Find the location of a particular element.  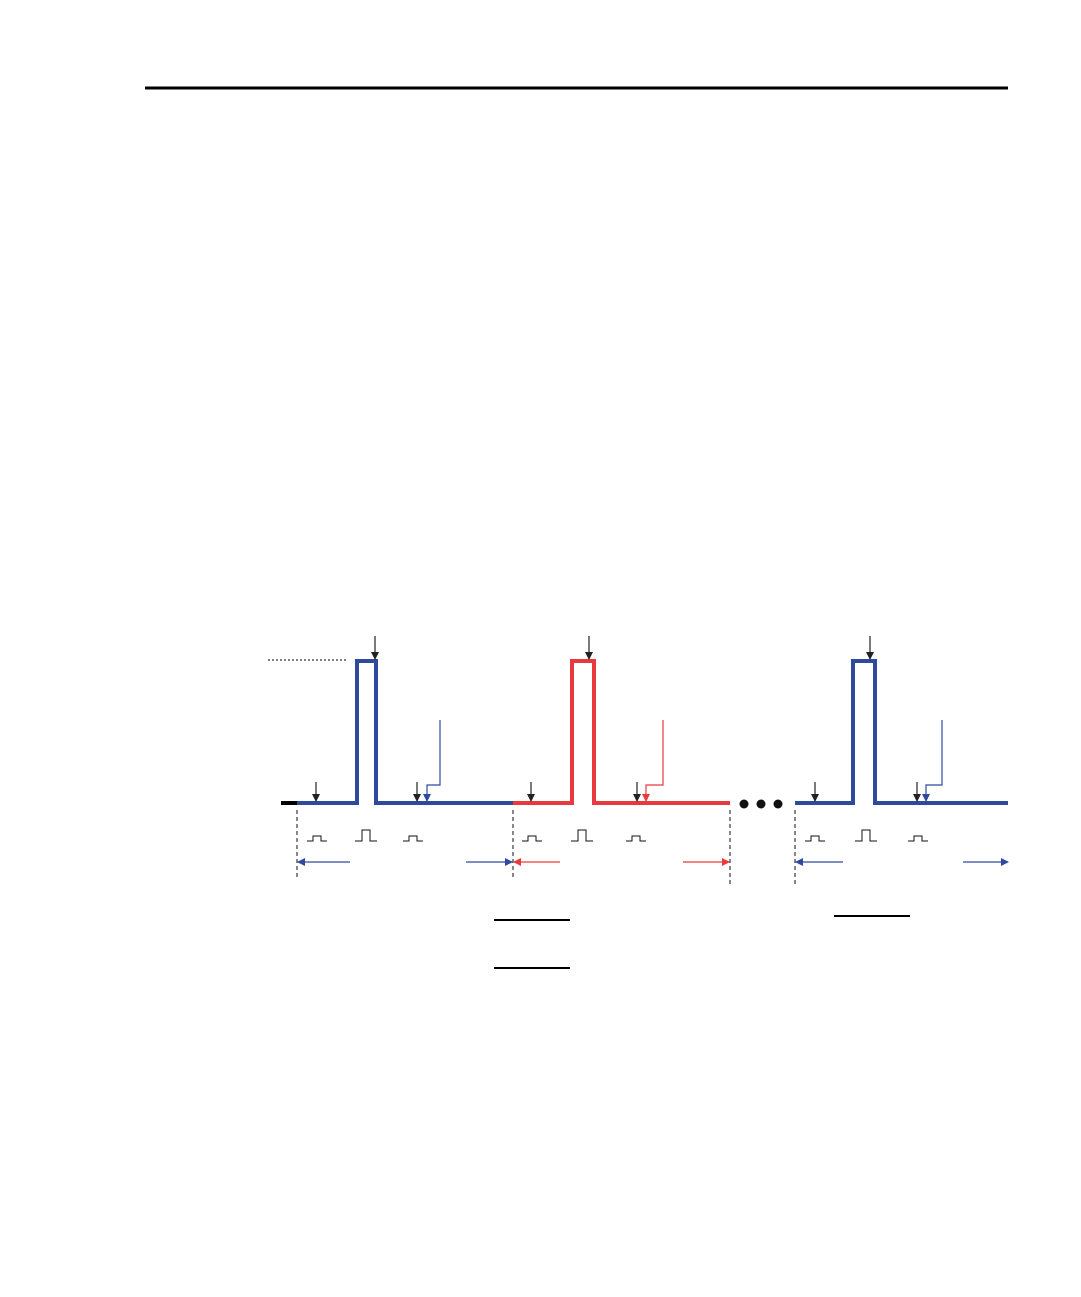

ellipsis is located at coordinates (761, 804).